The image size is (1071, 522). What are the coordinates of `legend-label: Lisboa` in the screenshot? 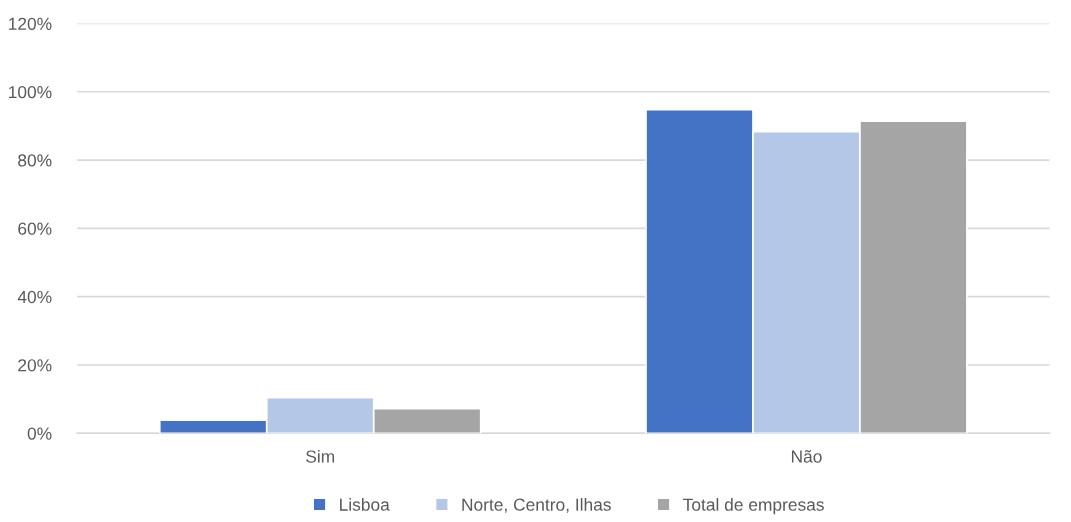 It's located at (365, 504).